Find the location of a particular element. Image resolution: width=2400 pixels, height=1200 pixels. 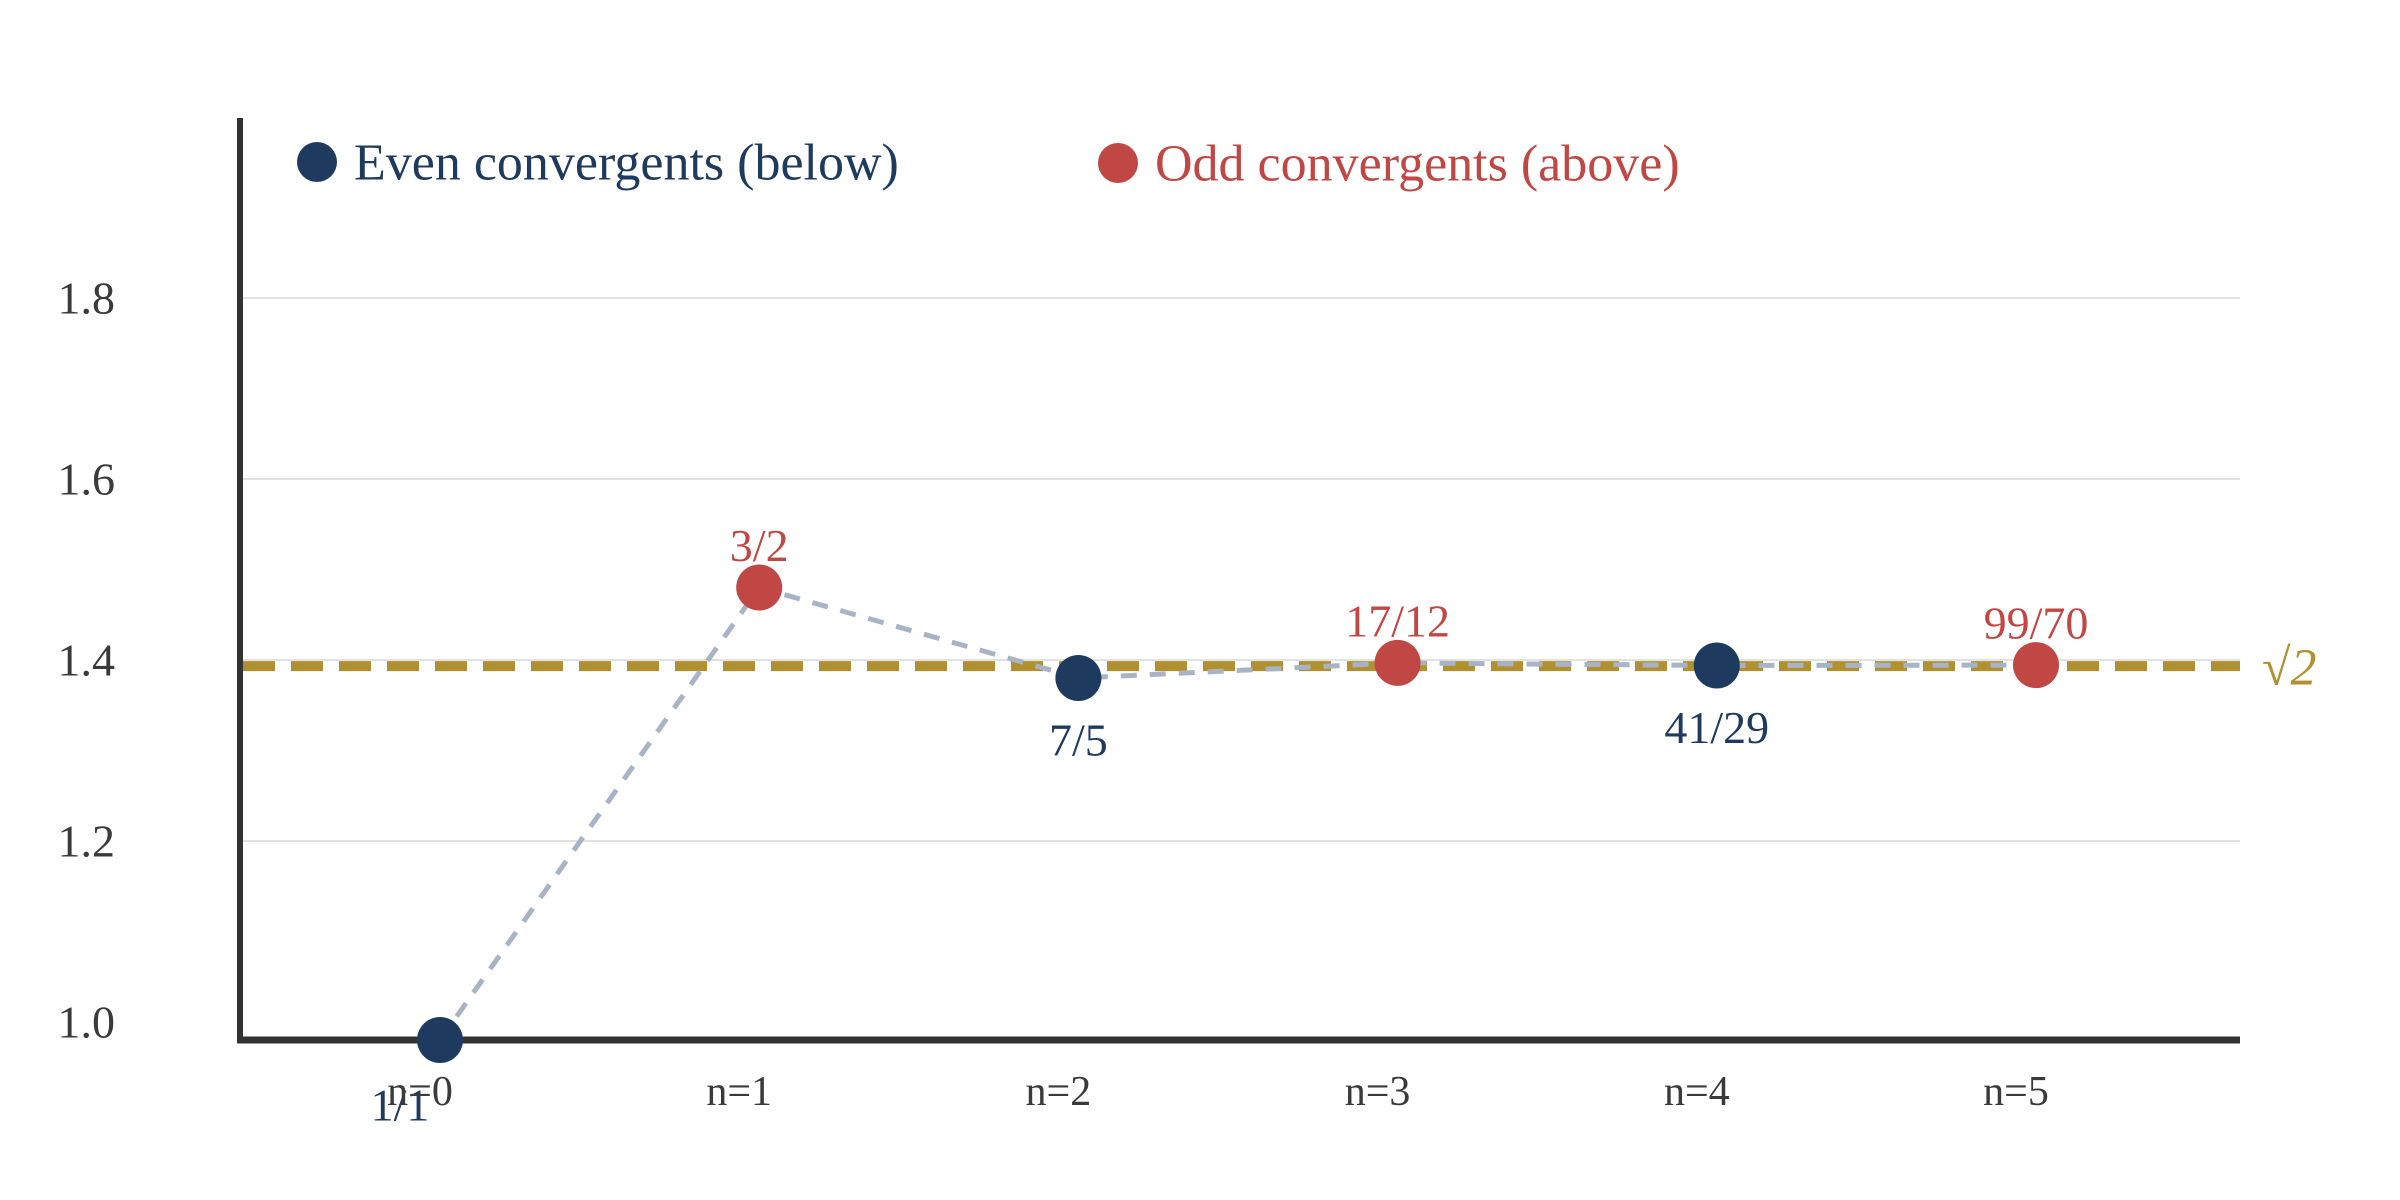

y-tick-label: 1.4 is located at coordinates (87, 660).